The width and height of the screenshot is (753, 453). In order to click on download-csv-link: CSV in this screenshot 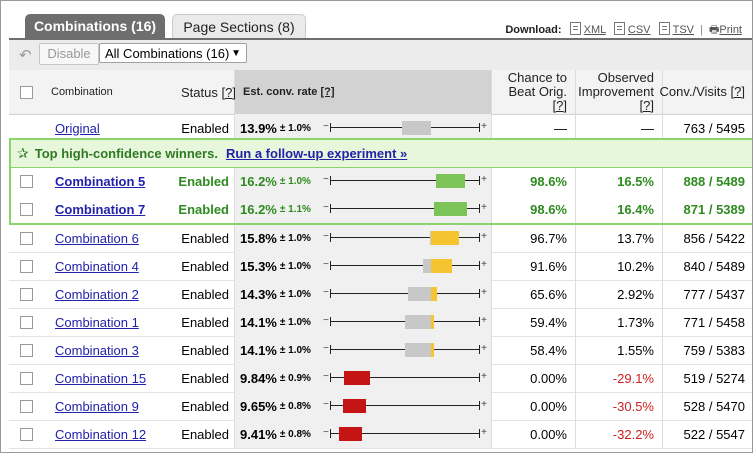, I will do `click(639, 30)`.